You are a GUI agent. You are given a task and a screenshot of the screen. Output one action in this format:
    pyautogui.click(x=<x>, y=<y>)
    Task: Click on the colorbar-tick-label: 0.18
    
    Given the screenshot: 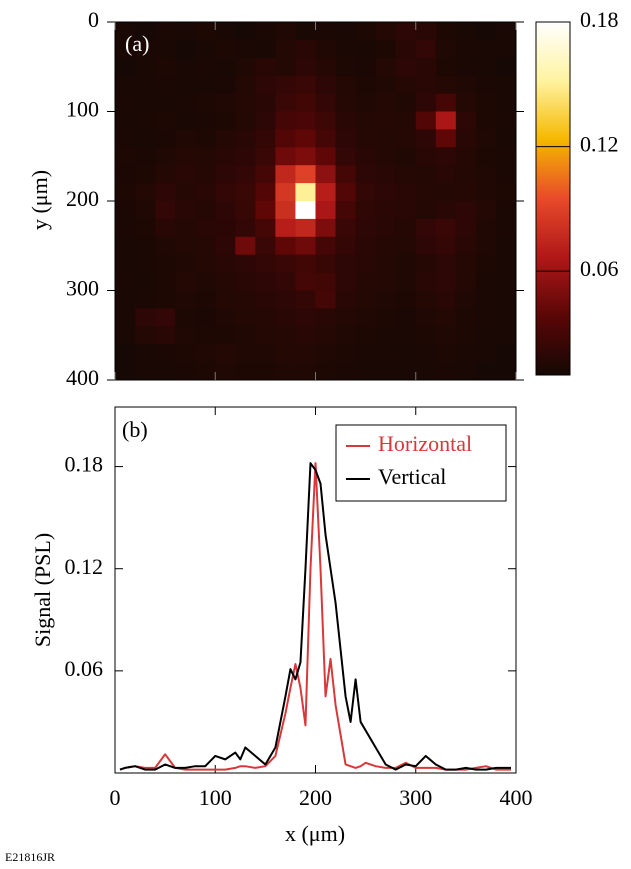 What is the action you would take?
    pyautogui.click(x=599, y=19)
    